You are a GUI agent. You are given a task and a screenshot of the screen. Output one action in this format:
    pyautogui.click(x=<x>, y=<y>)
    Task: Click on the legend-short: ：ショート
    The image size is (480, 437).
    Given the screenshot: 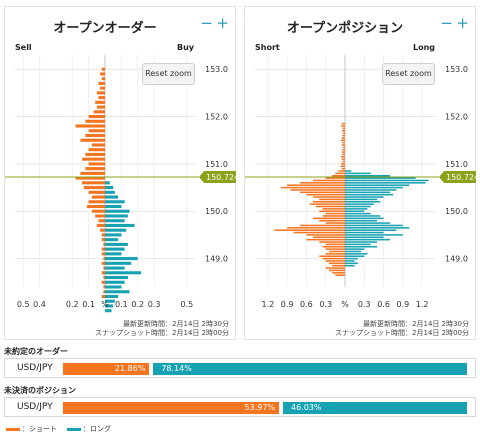 What is the action you would take?
    pyautogui.click(x=31, y=429)
    